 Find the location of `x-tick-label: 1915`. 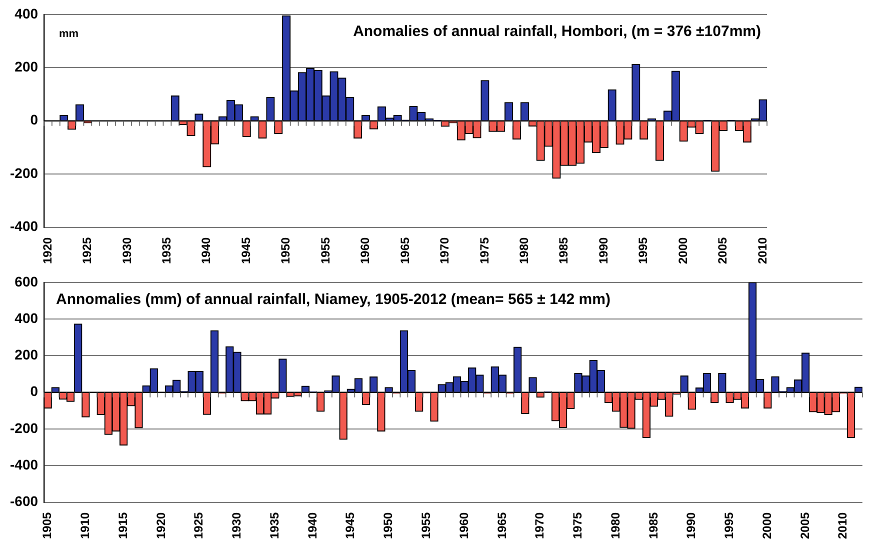

x-tick-label: 1915 is located at coordinates (123, 526).